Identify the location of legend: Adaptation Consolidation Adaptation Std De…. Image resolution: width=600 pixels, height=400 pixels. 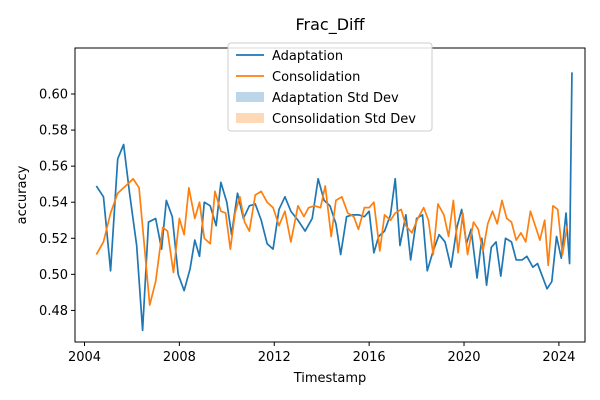
(330, 87).